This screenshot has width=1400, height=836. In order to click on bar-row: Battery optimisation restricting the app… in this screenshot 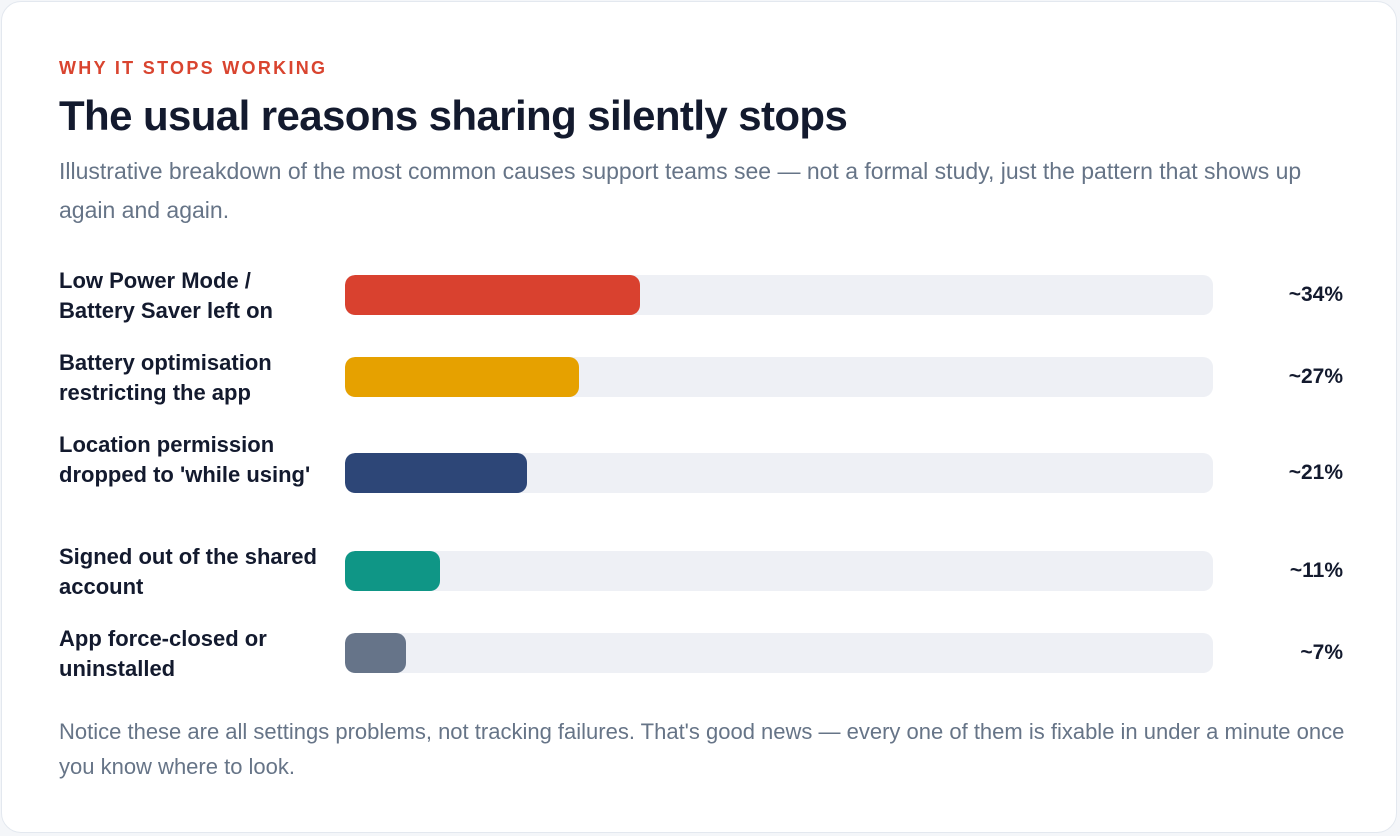, I will do `click(701, 377)`.